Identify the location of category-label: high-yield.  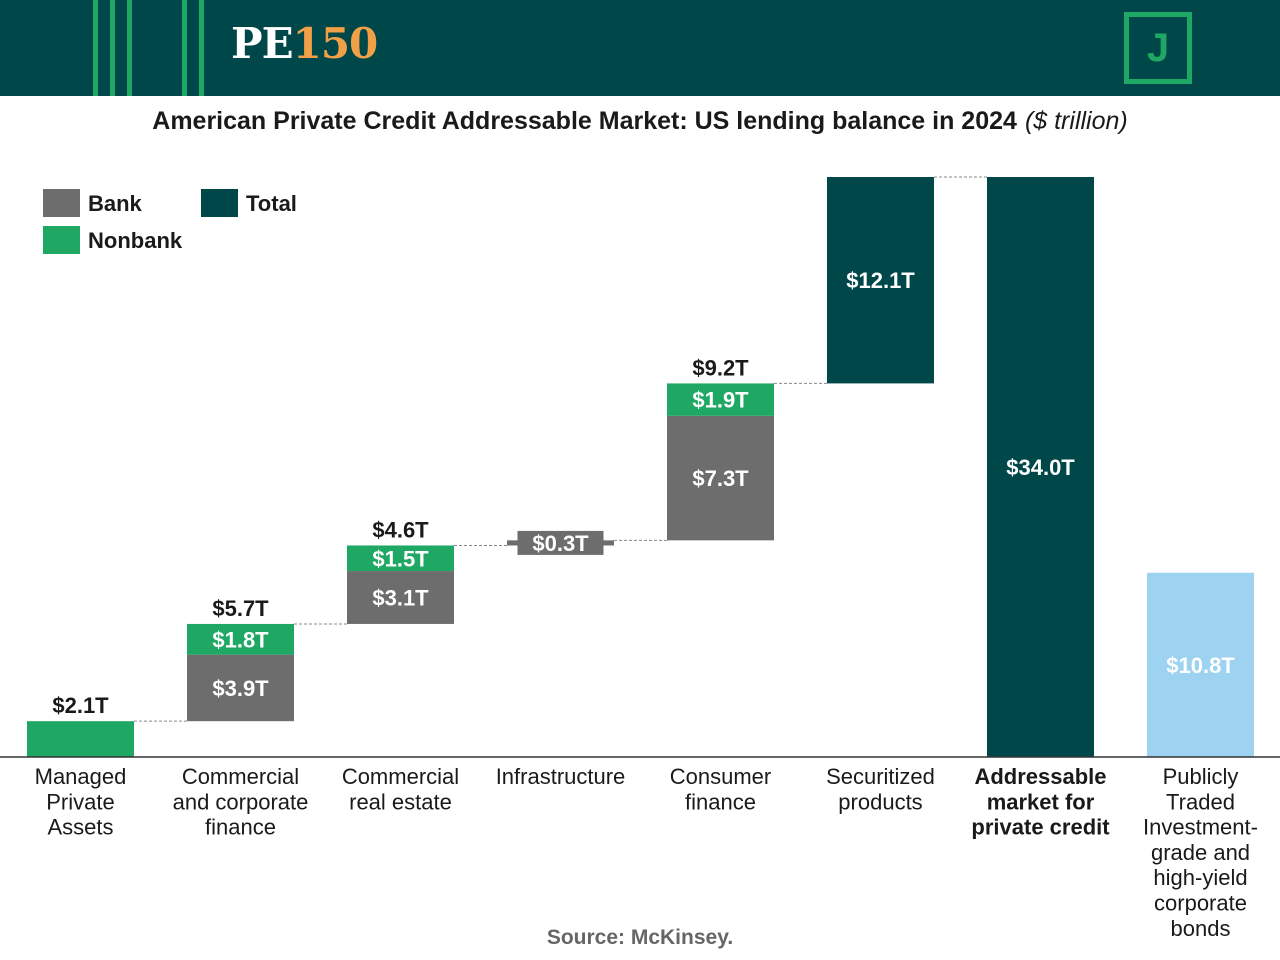
(1200, 877).